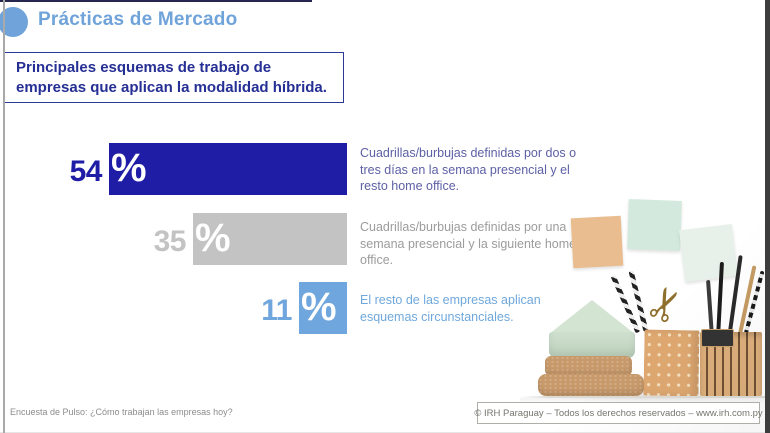 This screenshot has width=770, height=433. Describe the element at coordinates (645, 397) in the screenshot. I see `desk-edge` at that location.